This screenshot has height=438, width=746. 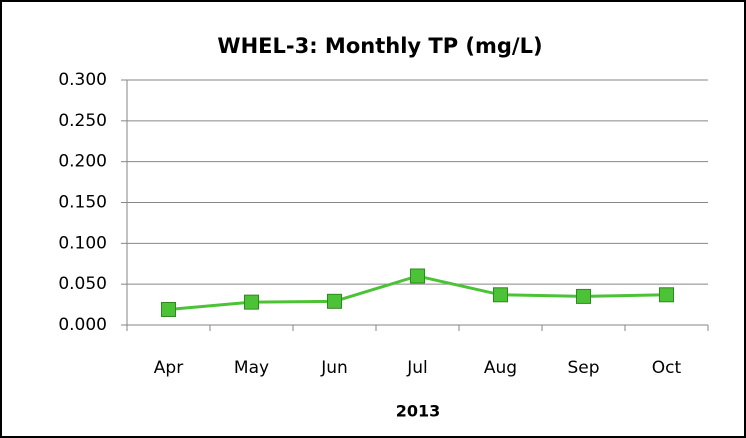 What do you see at coordinates (500, 368) in the screenshot?
I see `x-tick-label: Aug` at bounding box center [500, 368].